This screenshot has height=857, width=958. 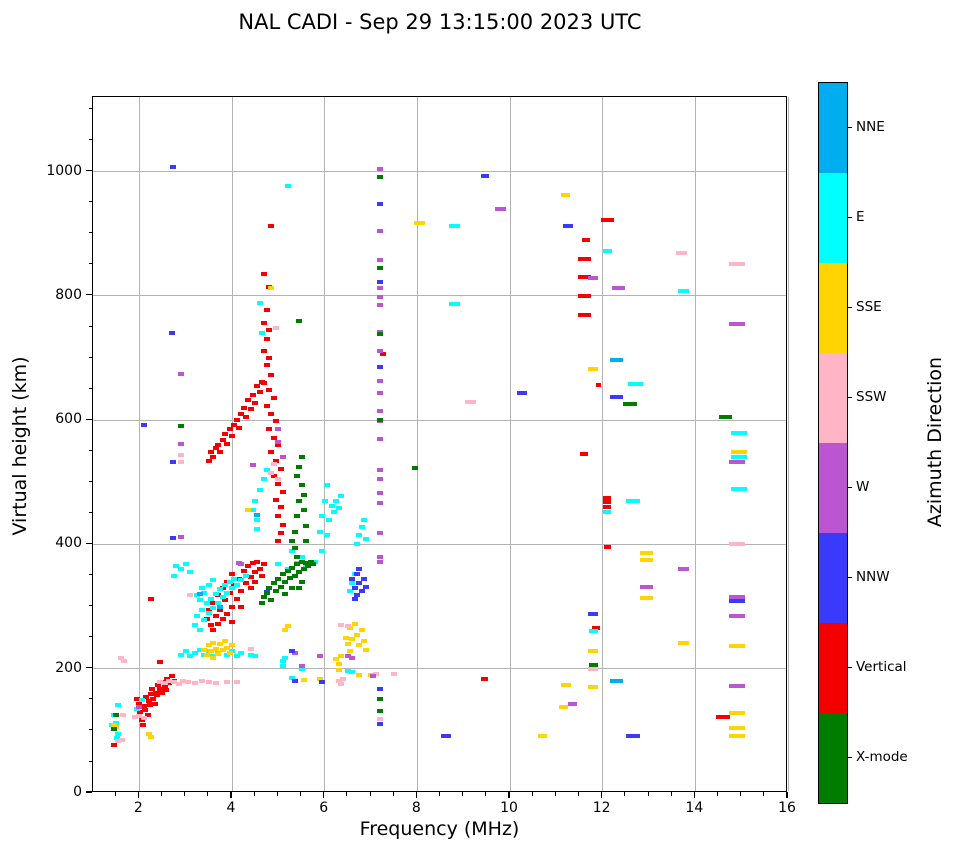 I want to click on x-tick-label-14: 14, so click(x=694, y=808).